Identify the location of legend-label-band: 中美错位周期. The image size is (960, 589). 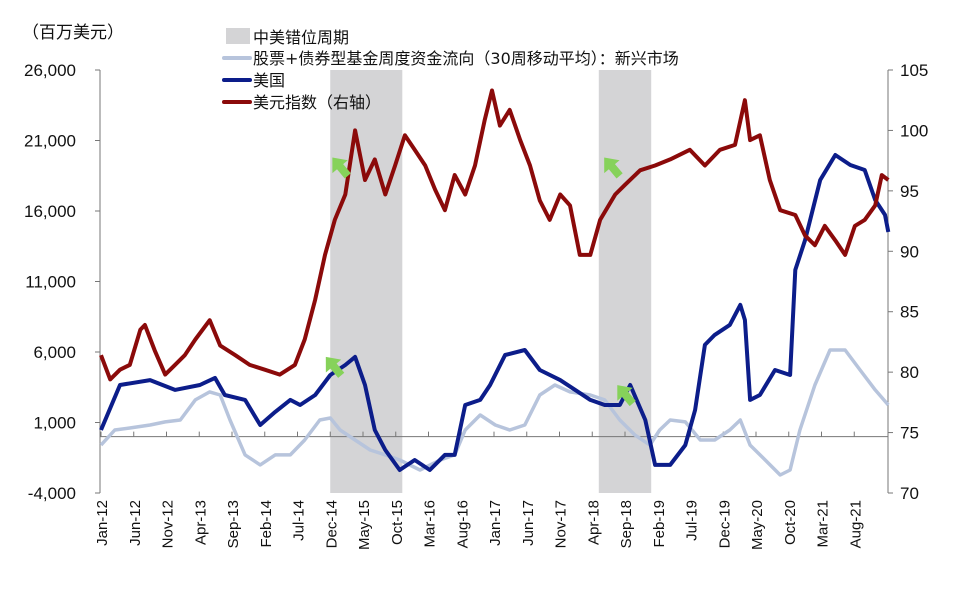
(301, 37).